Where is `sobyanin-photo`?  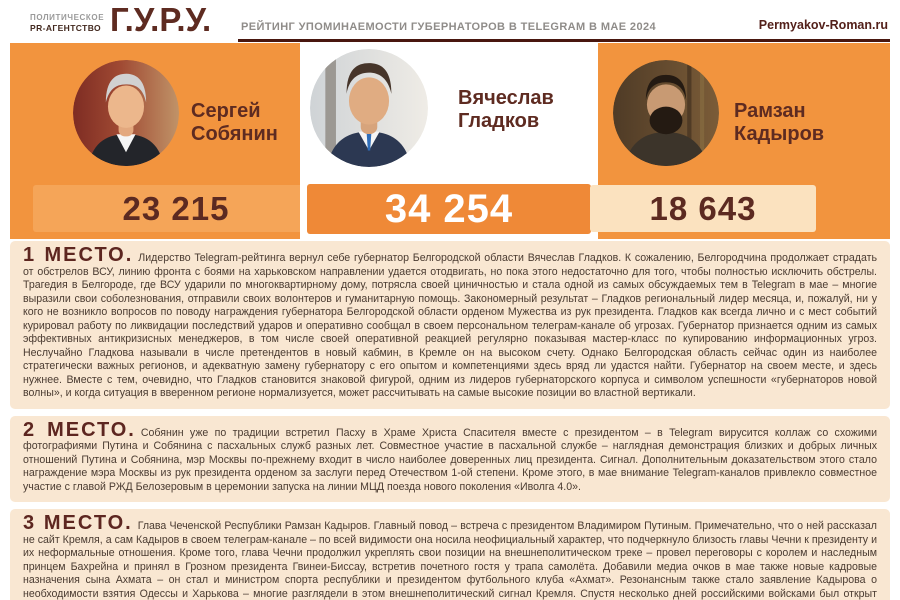 sobyanin-photo is located at coordinates (126, 113).